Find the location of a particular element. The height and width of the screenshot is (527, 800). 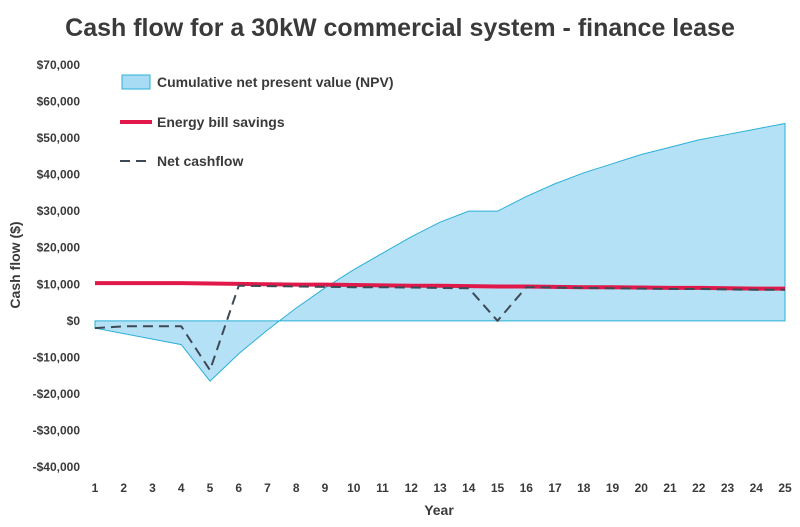

legend-label: Net cashflow is located at coordinates (200, 161).